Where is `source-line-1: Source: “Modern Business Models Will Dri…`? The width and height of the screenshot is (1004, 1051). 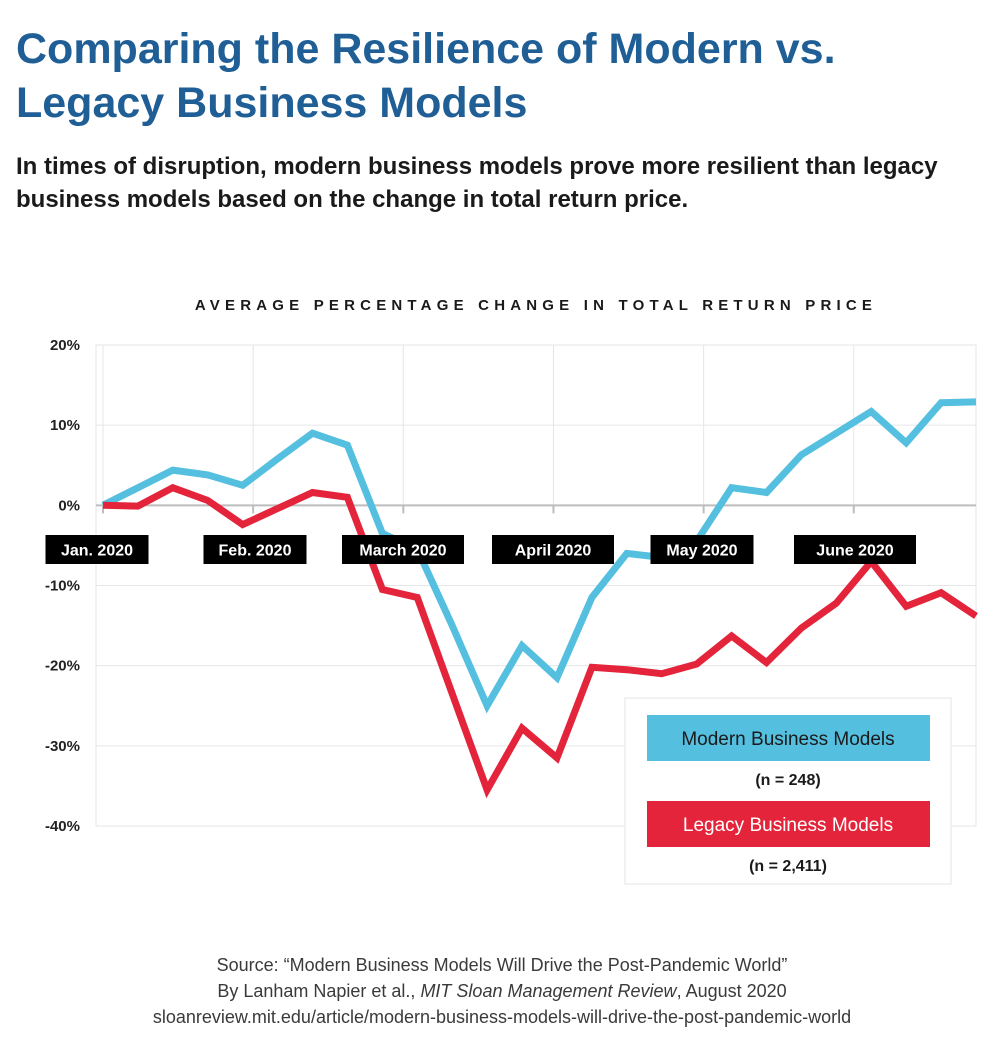
source-line-1: Source: “Modern Business Models Will Dri… is located at coordinates (502, 965).